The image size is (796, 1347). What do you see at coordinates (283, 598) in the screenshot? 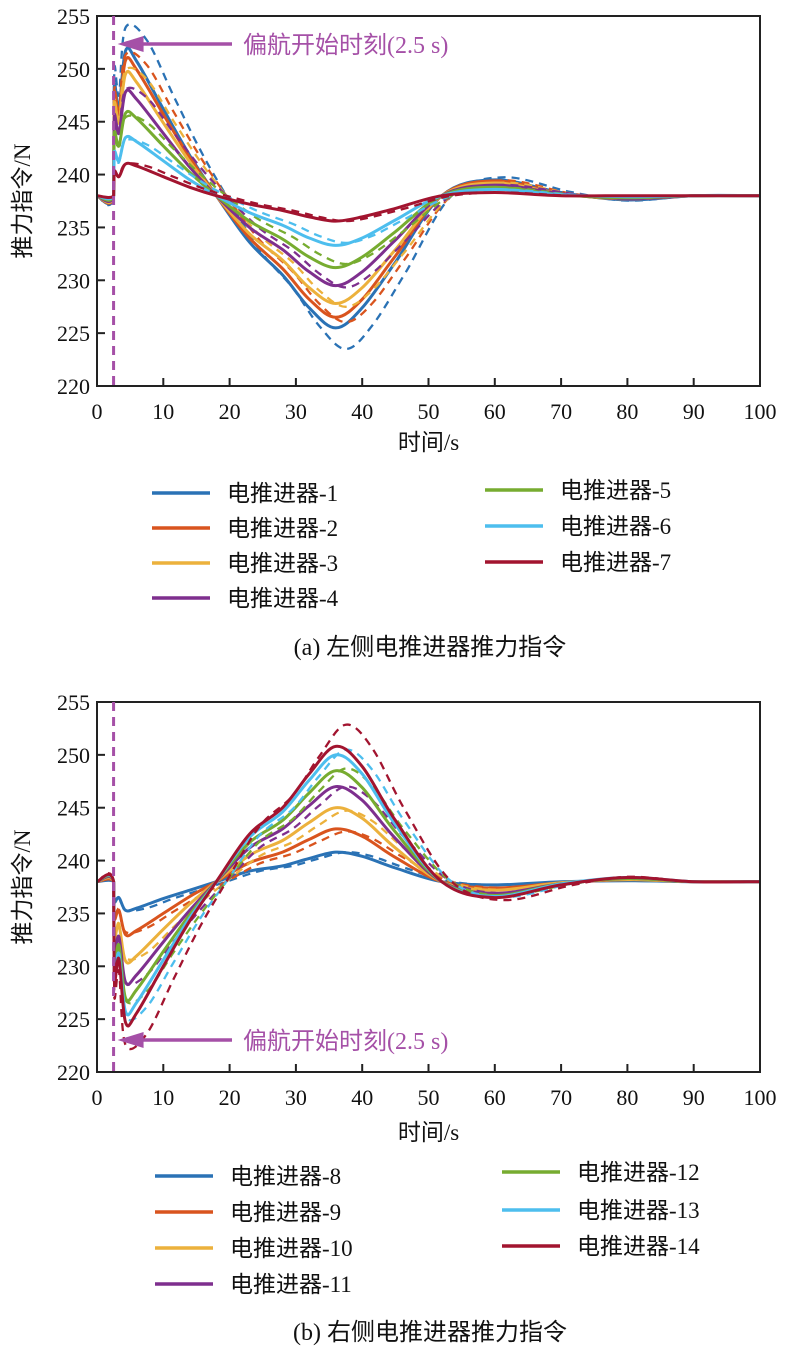
I see `legend-label: 电推进器-4` at bounding box center [283, 598].